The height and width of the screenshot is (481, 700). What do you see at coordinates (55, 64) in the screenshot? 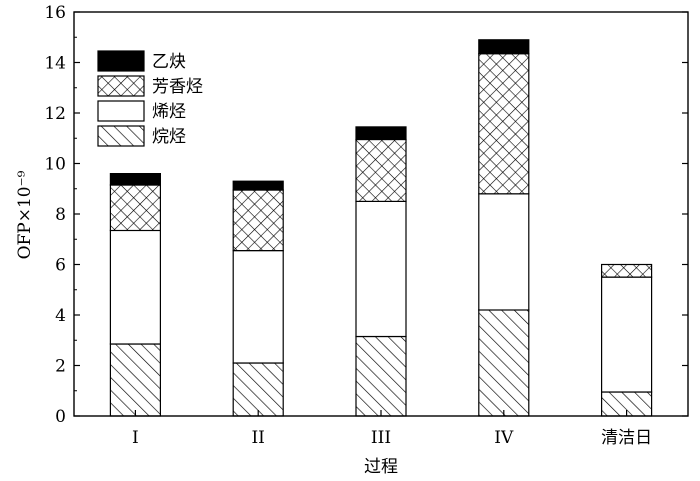
I see `y-tick-label: 14` at bounding box center [55, 64].